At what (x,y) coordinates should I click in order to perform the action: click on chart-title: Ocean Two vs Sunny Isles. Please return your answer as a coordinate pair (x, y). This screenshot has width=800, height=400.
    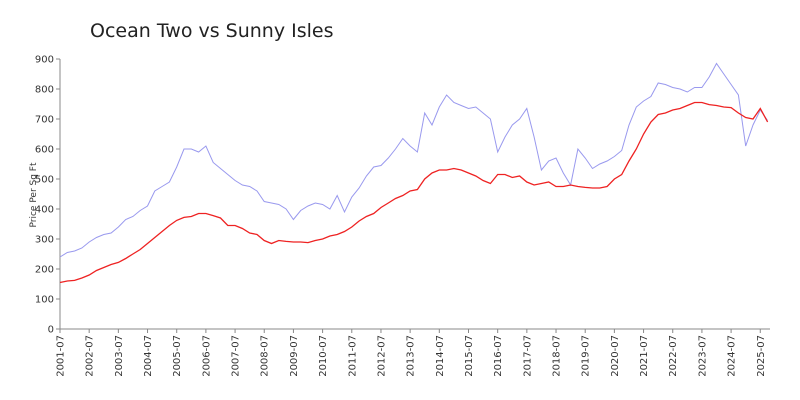
    Looking at the image, I should click on (212, 31).